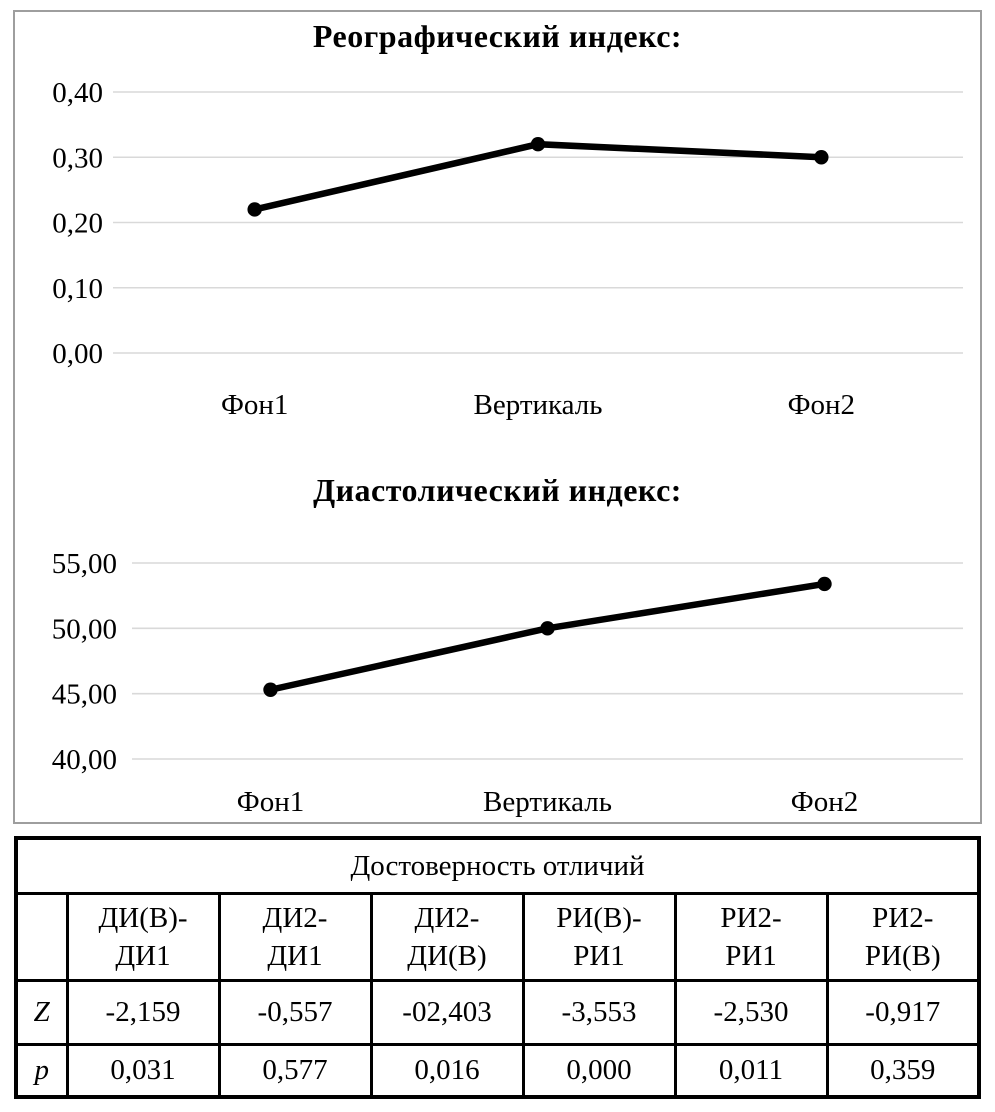 The image size is (995, 1112). Describe the element at coordinates (77, 224) in the screenshot. I see `y-tick-label: 0,20` at that location.